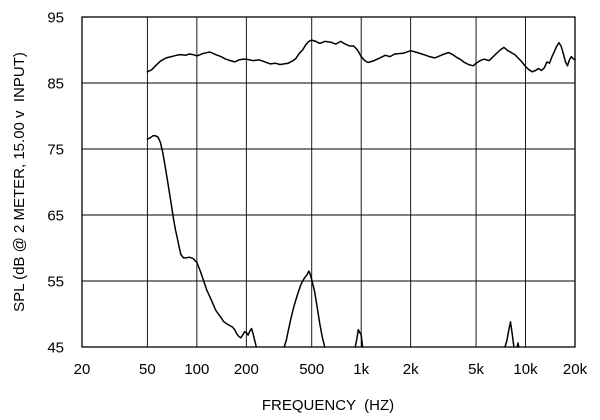 The width and height of the screenshot is (600, 420). What do you see at coordinates (82, 369) in the screenshot?
I see `x-tick-label: 20` at bounding box center [82, 369].